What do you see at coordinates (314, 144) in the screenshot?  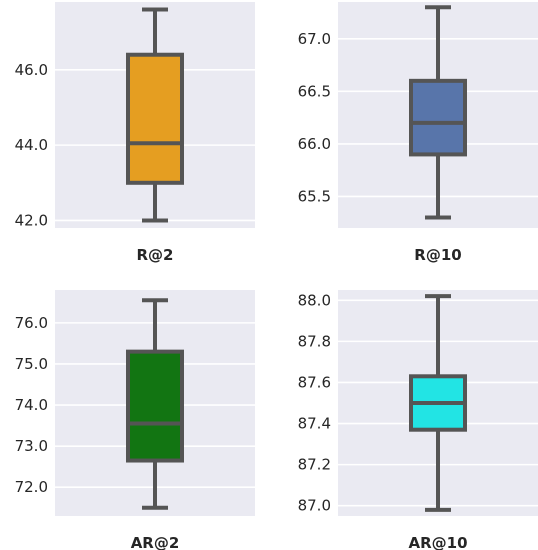 I see `y-tick-label: 66.0` at bounding box center [314, 144].